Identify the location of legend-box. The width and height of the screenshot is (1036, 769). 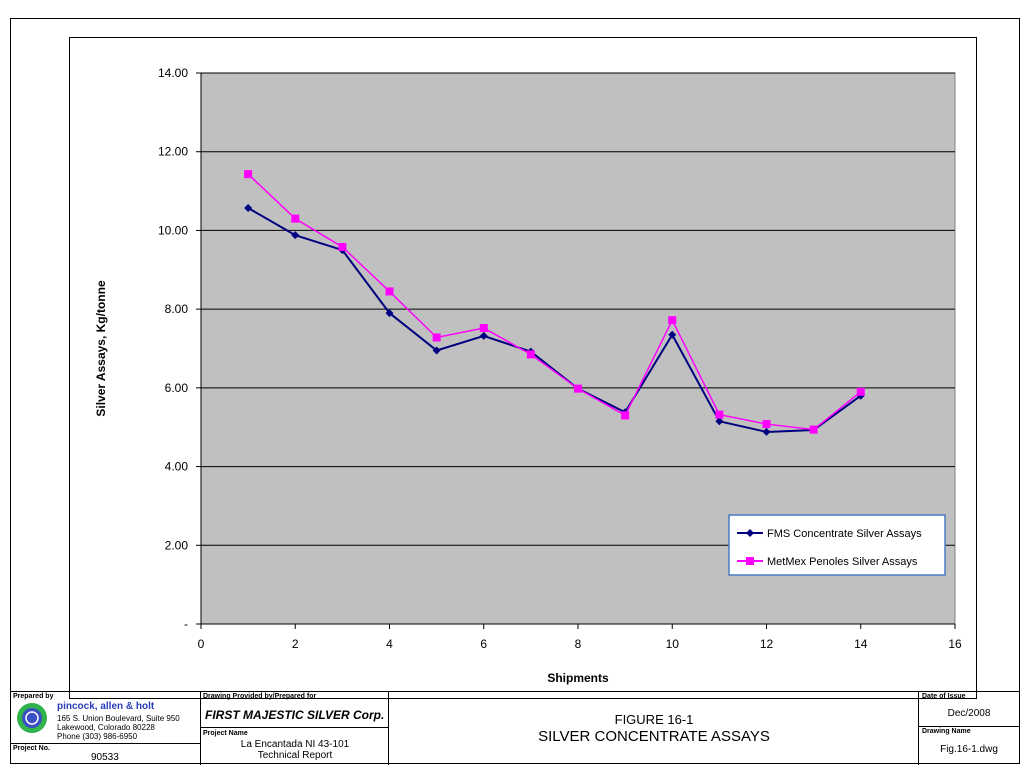
(837, 545).